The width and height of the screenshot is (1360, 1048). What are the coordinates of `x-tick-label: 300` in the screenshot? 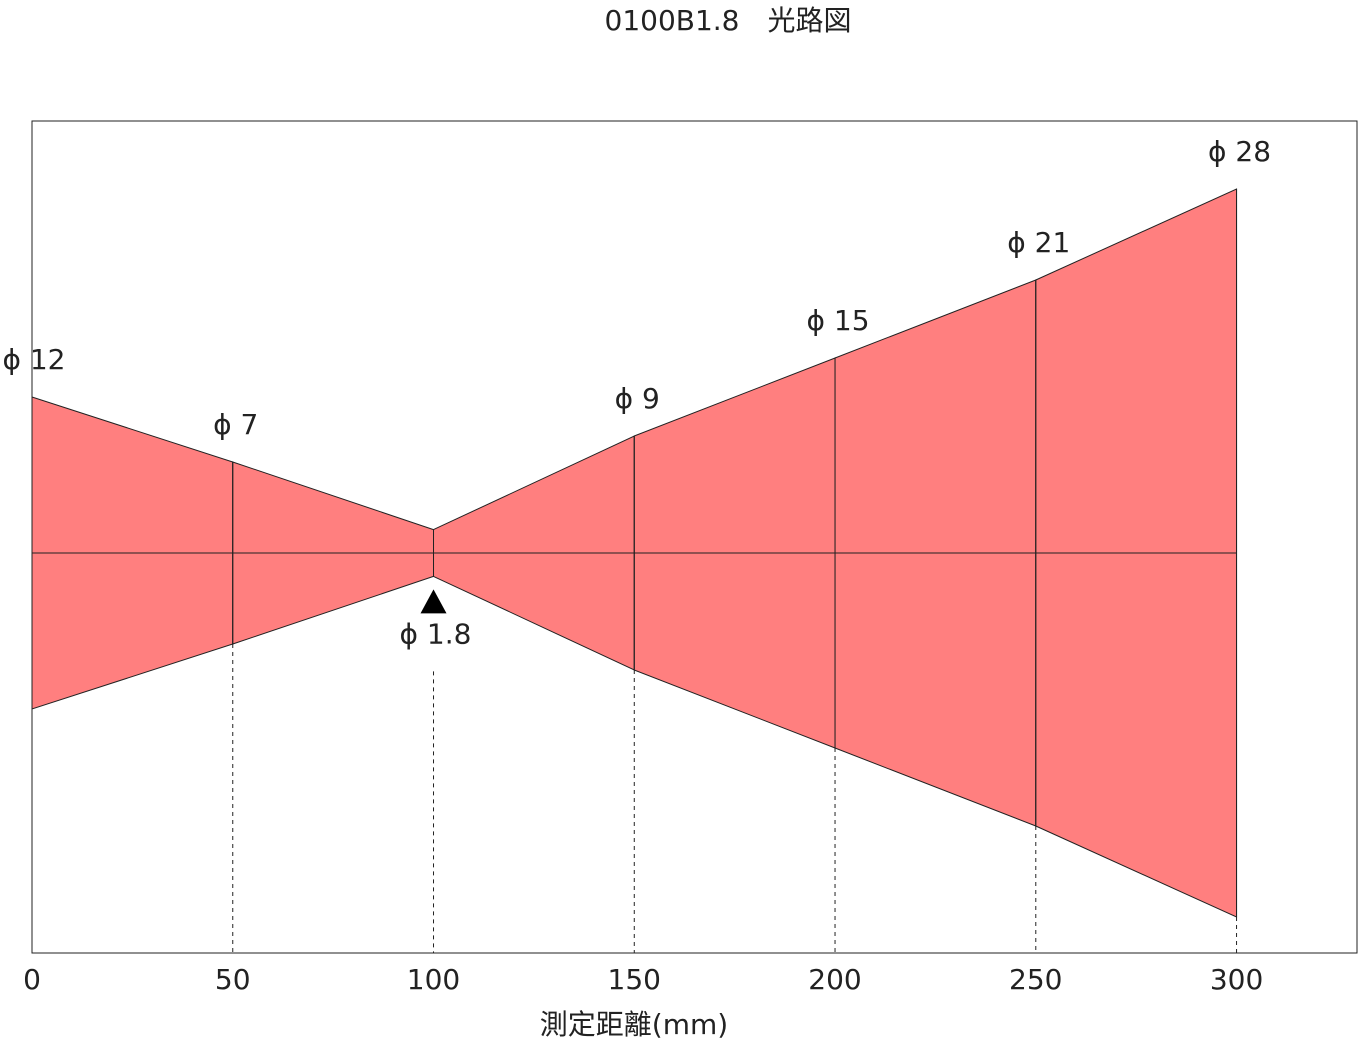 It's located at (1236, 979).